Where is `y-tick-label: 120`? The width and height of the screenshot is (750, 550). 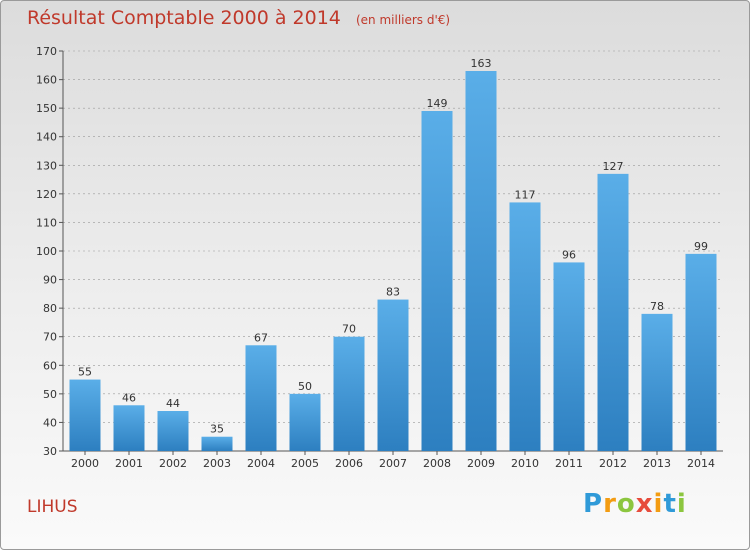
y-tick-label: 120 is located at coordinates (46, 194).